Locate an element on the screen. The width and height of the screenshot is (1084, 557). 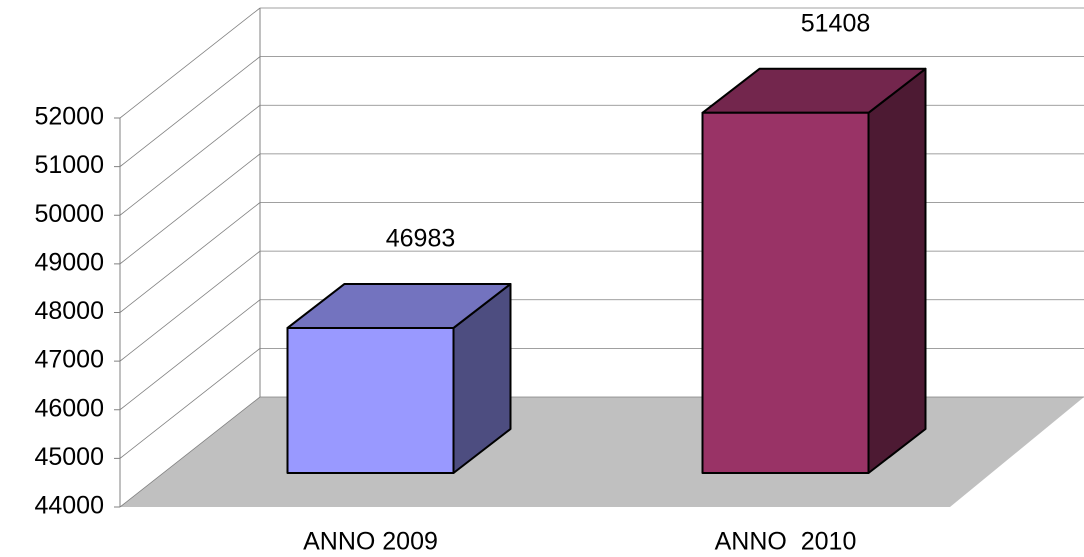
x-tick-label: ANNO 2010 is located at coordinates (786, 542).